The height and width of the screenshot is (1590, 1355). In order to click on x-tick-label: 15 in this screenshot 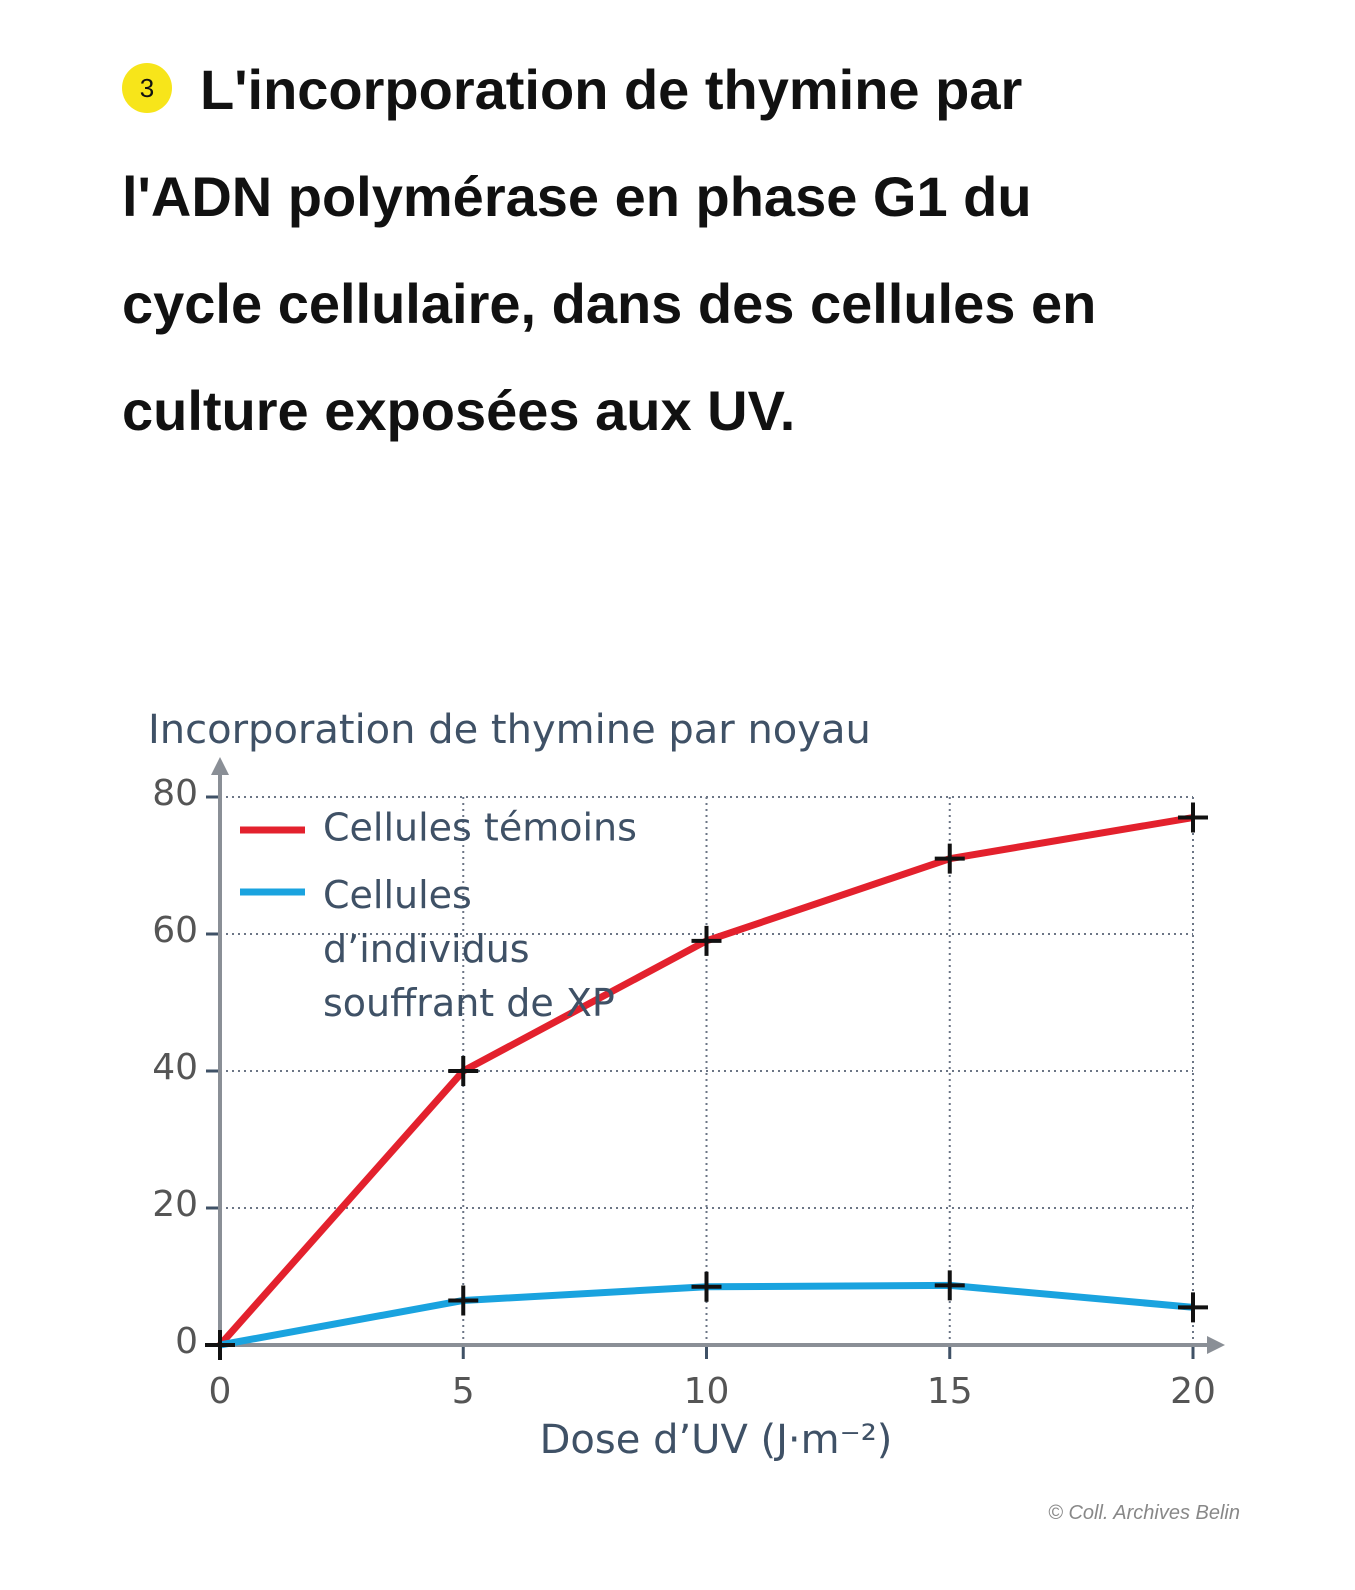, I will do `click(950, 1391)`.